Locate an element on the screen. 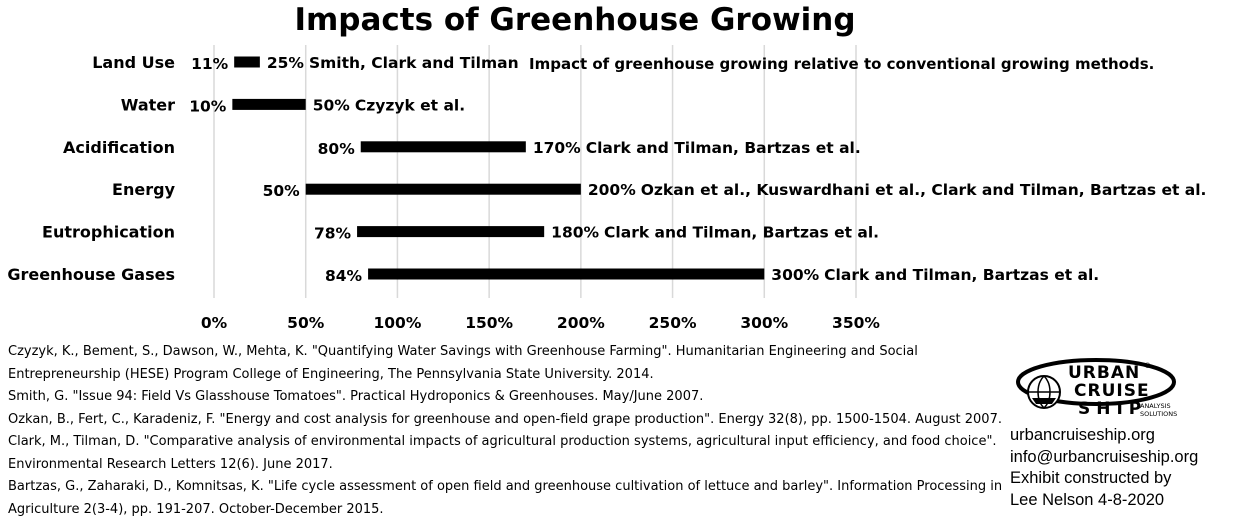  logo-swoosh is located at coordinates (1096, 382).